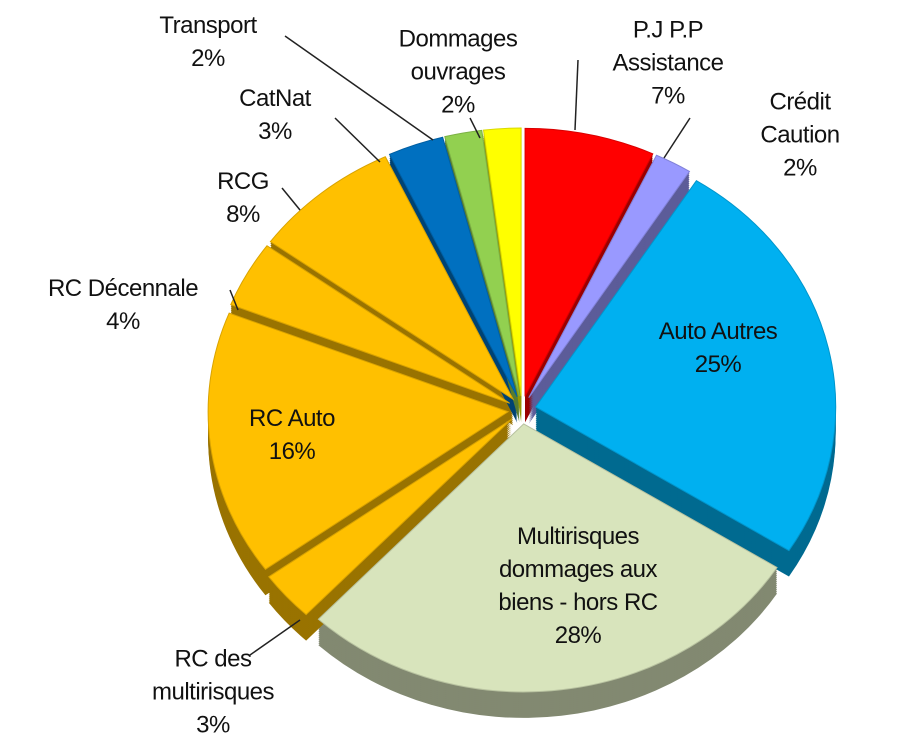 Image resolution: width=908 pixels, height=744 pixels. Describe the element at coordinates (578, 635) in the screenshot. I see `value-label: 28%` at that location.